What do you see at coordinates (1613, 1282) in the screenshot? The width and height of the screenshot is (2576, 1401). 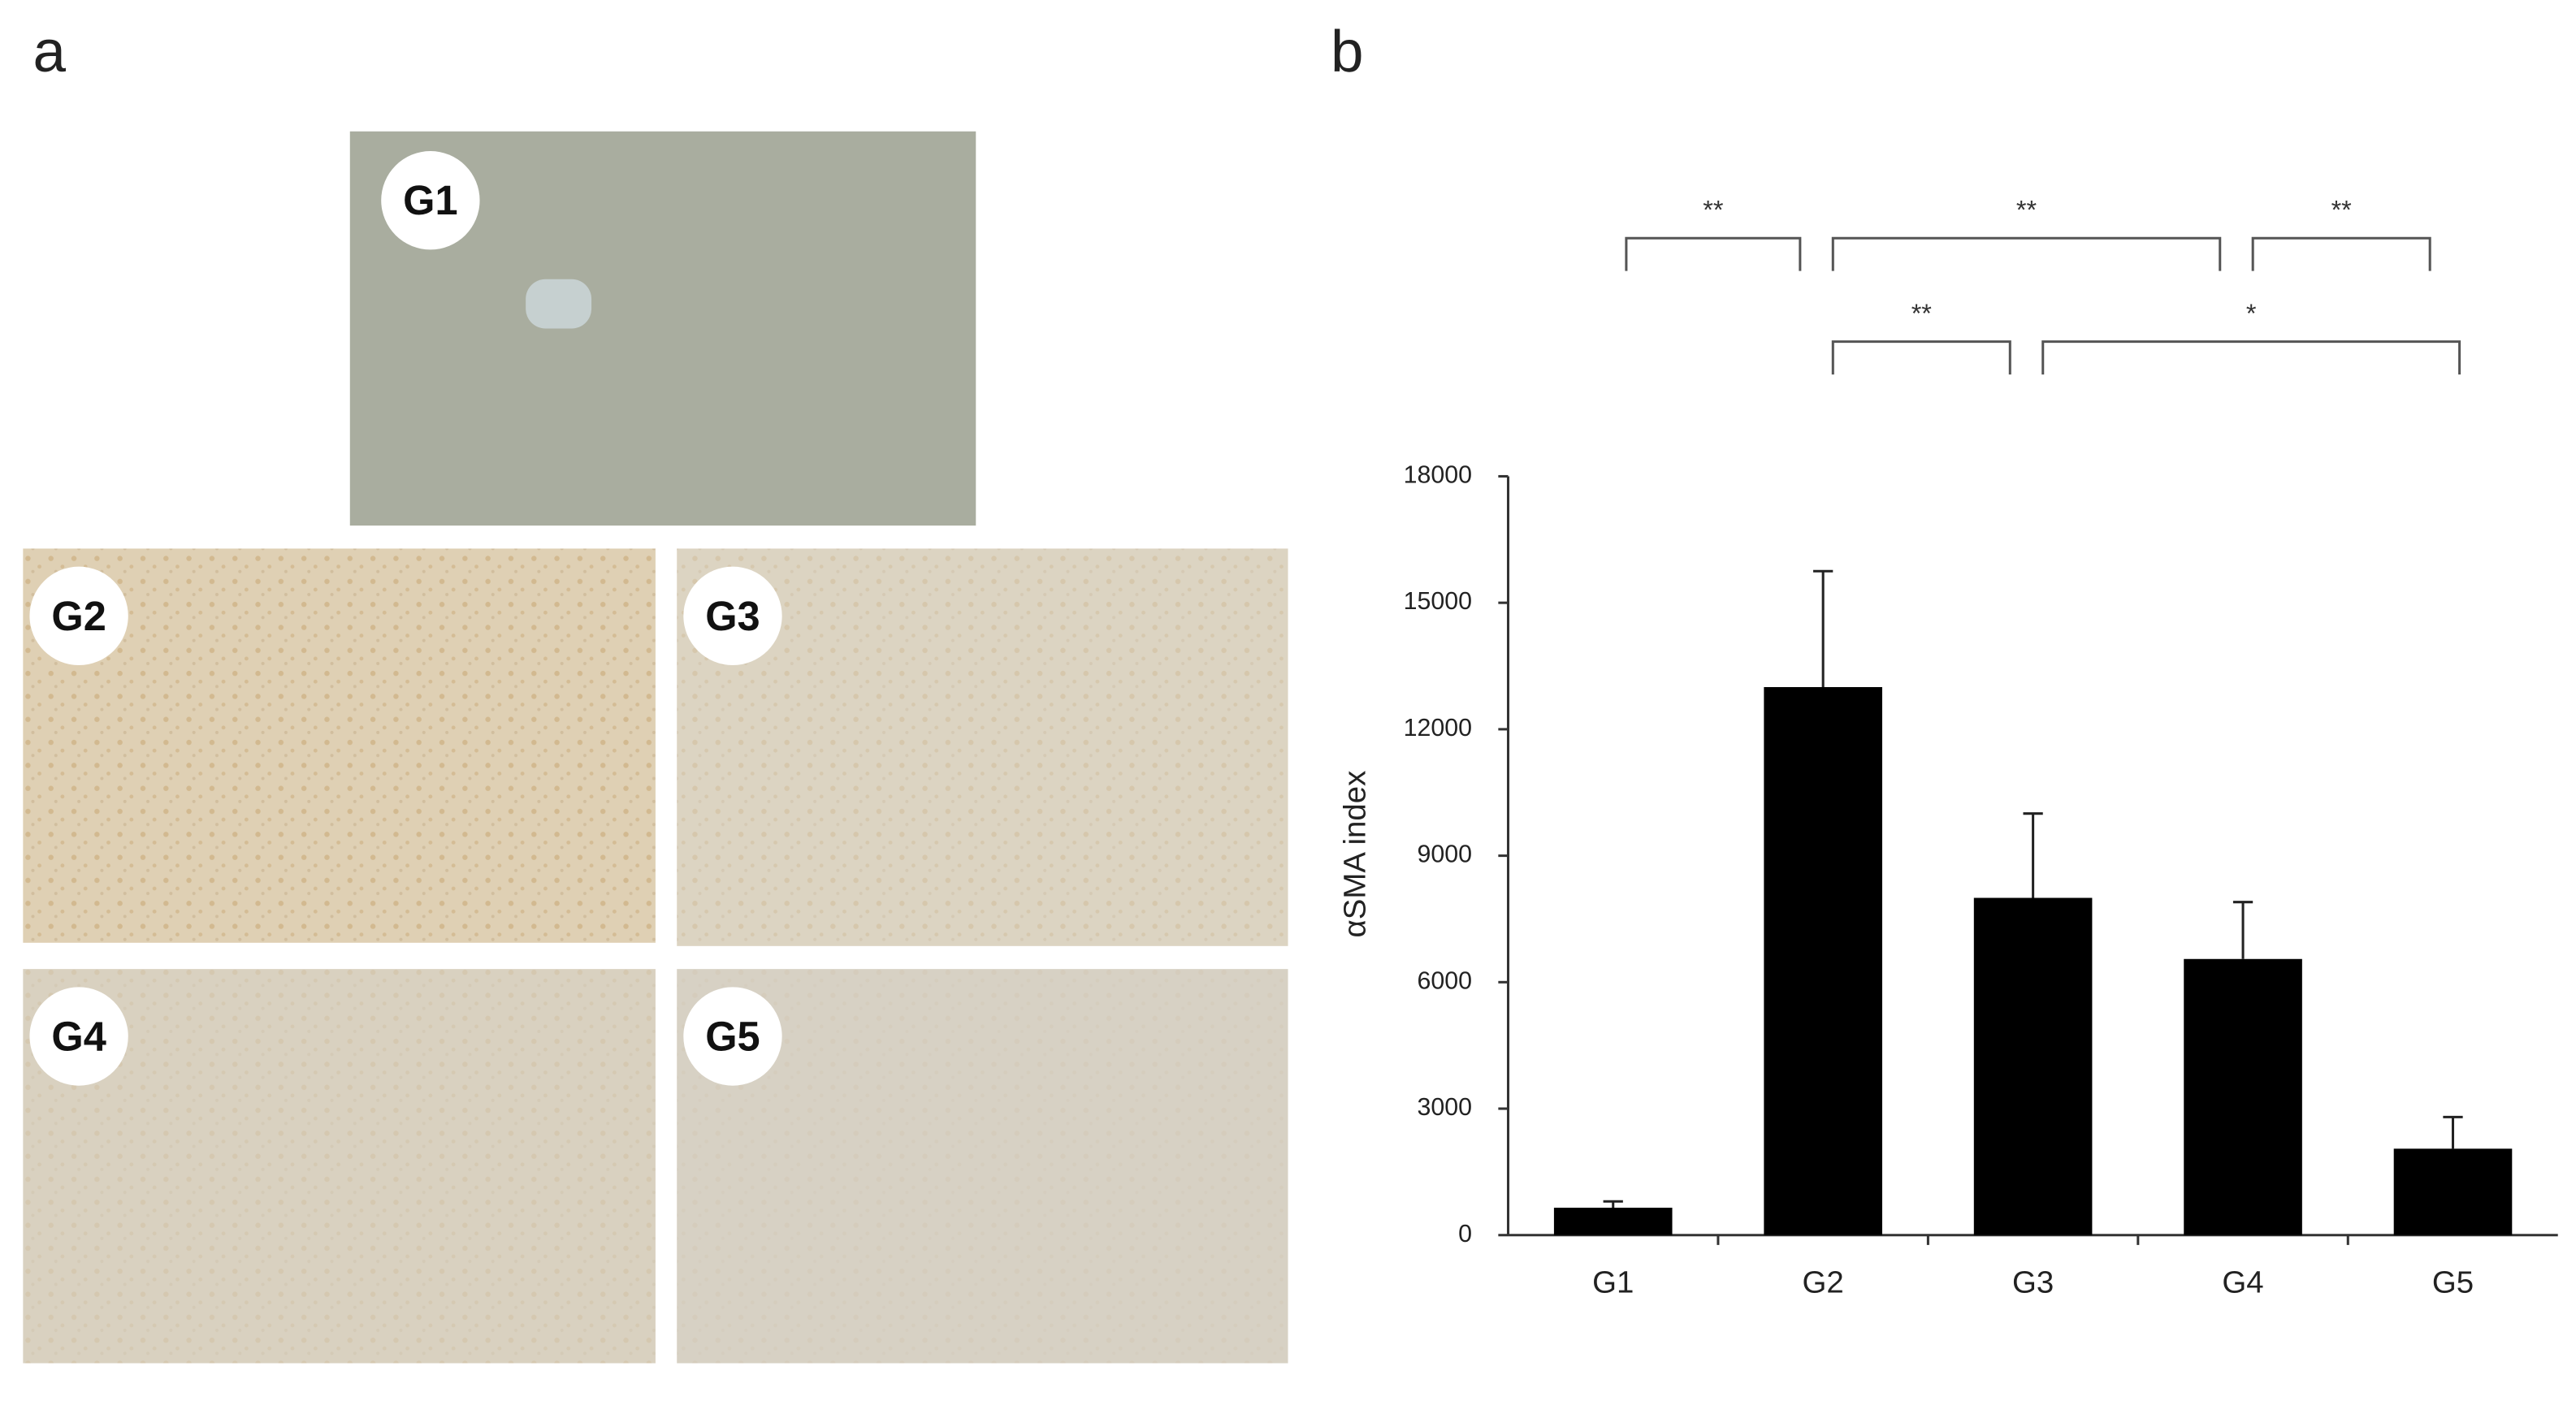 I see `x-tick-label: G1` at bounding box center [1613, 1282].